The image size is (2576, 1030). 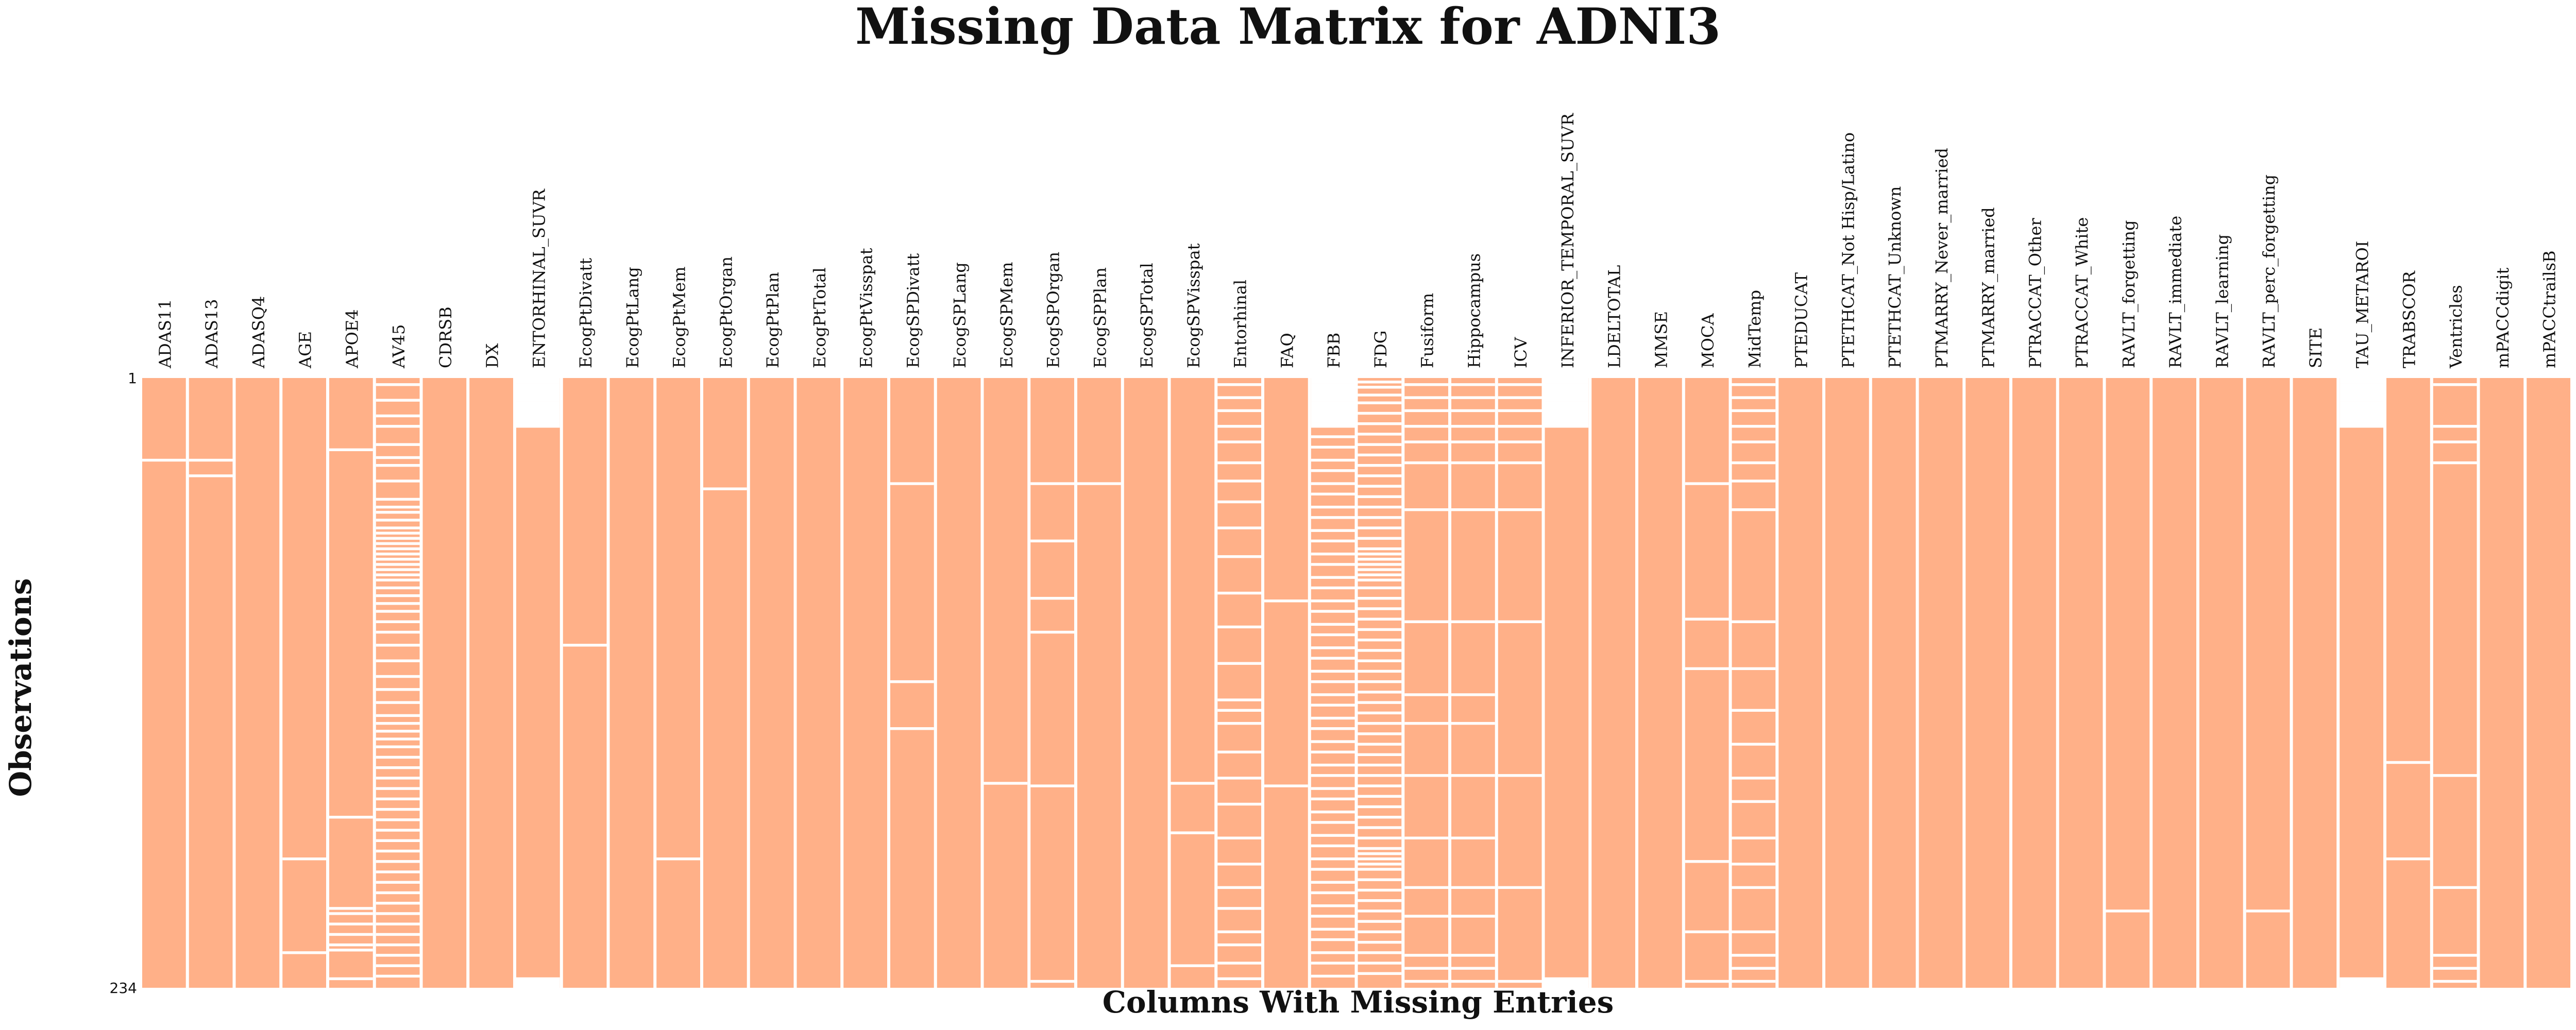 I want to click on y-axis-title: Observations, so click(x=20, y=687).